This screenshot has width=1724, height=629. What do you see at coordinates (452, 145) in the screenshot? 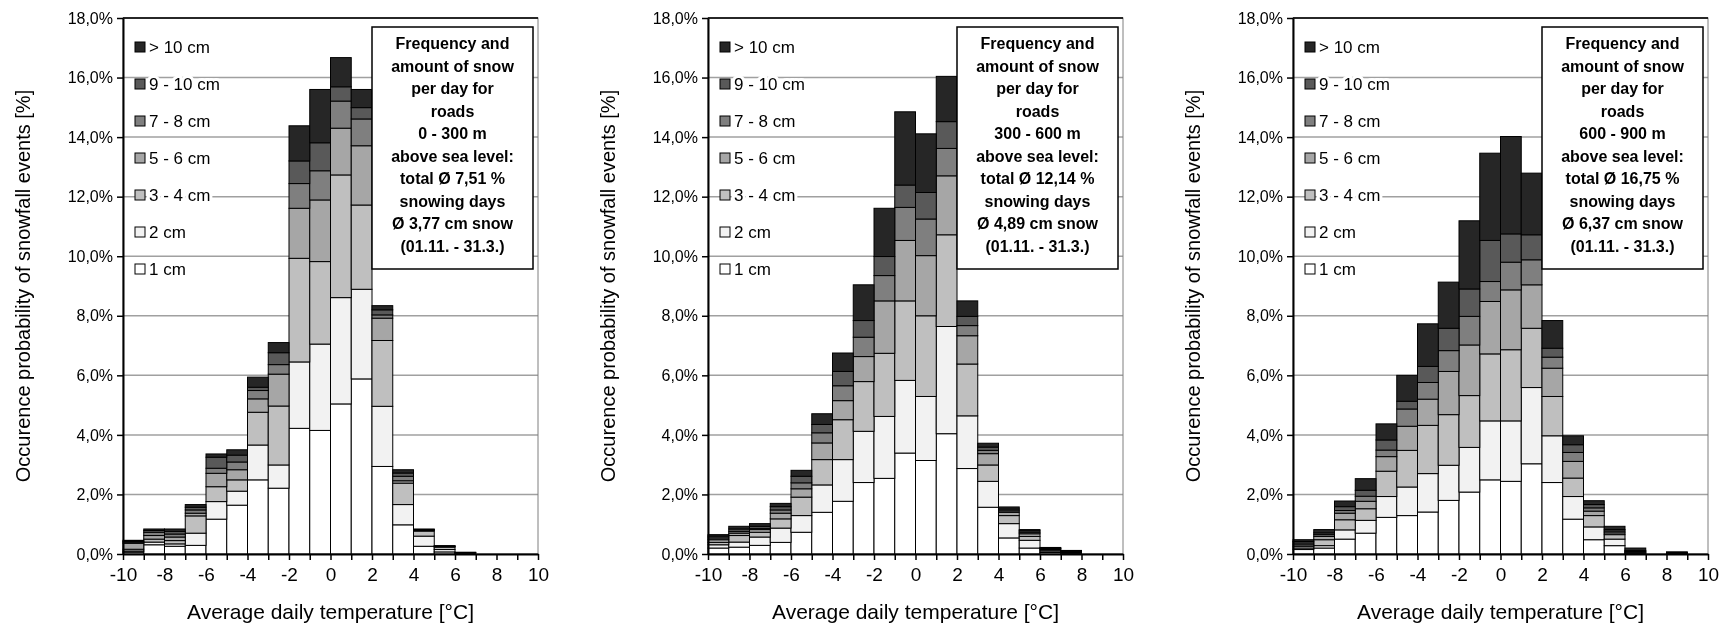
I see `text: Frequency and amount of snow per day for roads 0 - 300 m above sea level: total Ø 7,51 % snowing days Ø 3,77 cm snow (01.11. - 31.3.)` at bounding box center [452, 145].